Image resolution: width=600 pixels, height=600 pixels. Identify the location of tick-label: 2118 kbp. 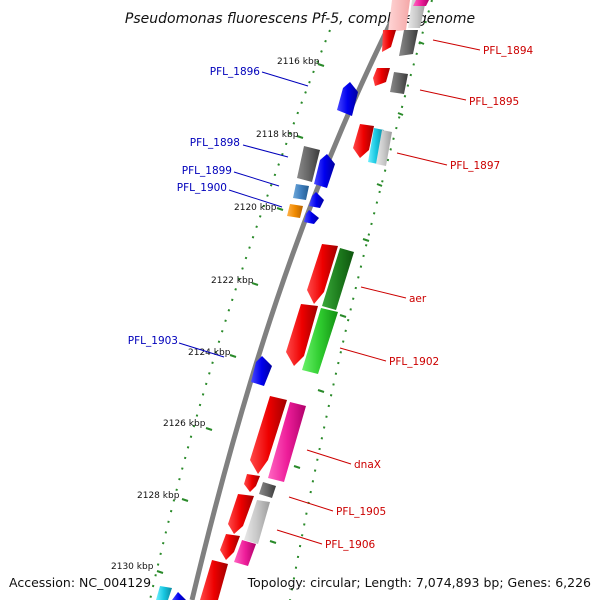
(277, 135).